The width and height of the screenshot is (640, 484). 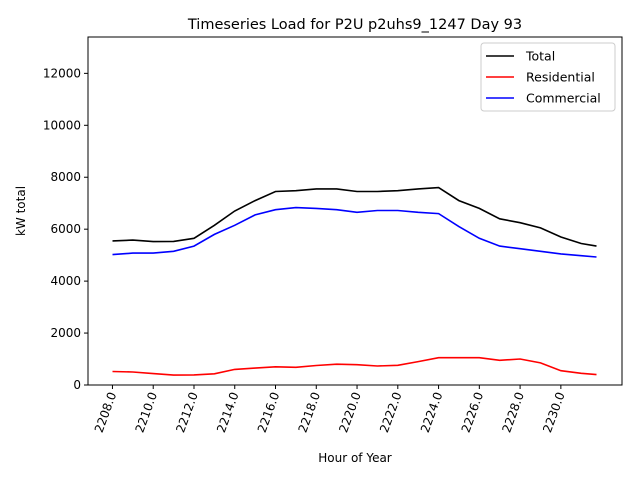 I want to click on legend-label: Commercial, so click(x=563, y=98).